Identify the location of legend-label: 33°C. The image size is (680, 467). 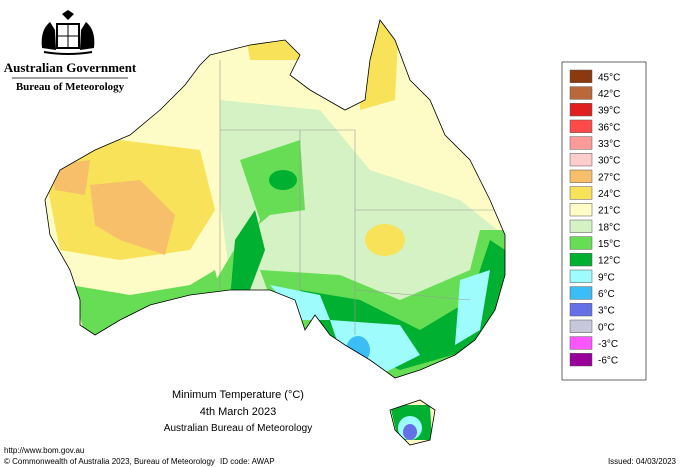
(609, 144).